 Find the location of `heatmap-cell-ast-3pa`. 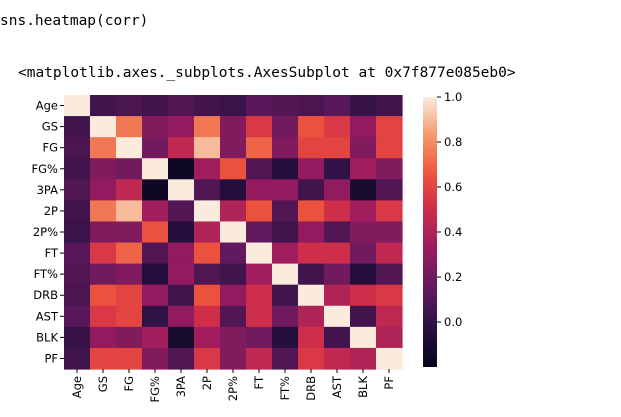

heatmap-cell-ast-3pa is located at coordinates (181, 316).